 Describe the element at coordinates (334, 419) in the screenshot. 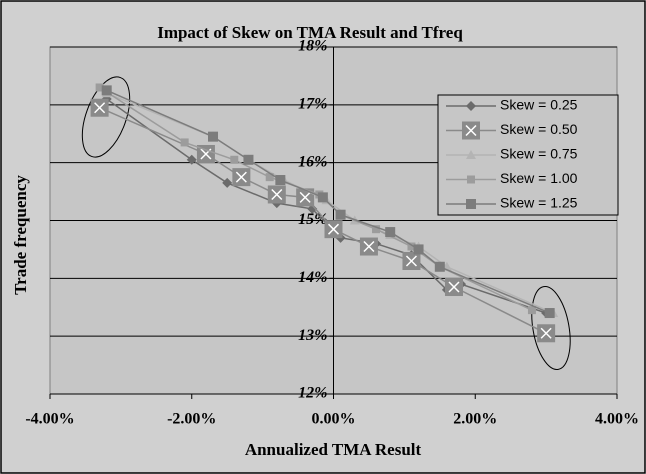

I see `x-tick-label: 0.00%` at that location.